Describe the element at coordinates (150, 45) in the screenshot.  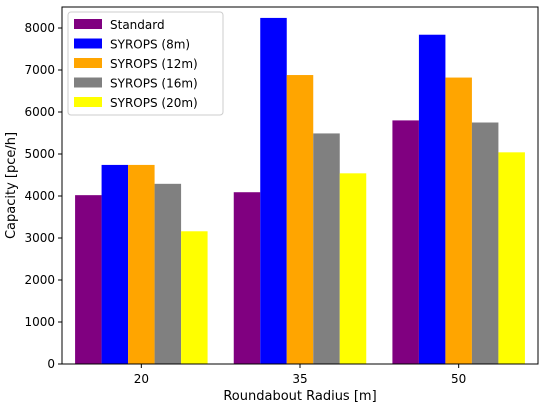
I see `legend-label: SYROPS (8m)` at that location.